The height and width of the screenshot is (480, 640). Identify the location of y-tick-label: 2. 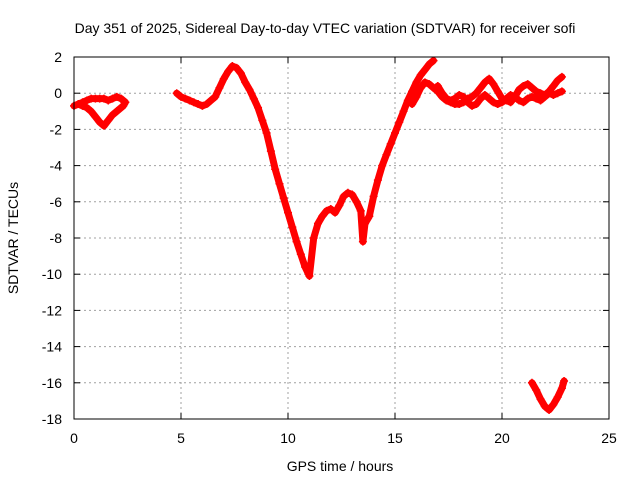
(58, 57).